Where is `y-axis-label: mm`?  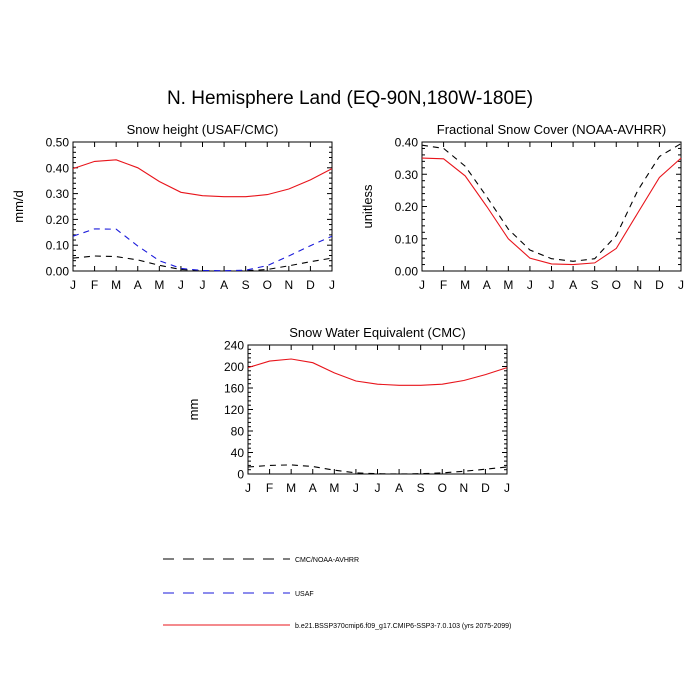
y-axis-label: mm is located at coordinates (193, 410).